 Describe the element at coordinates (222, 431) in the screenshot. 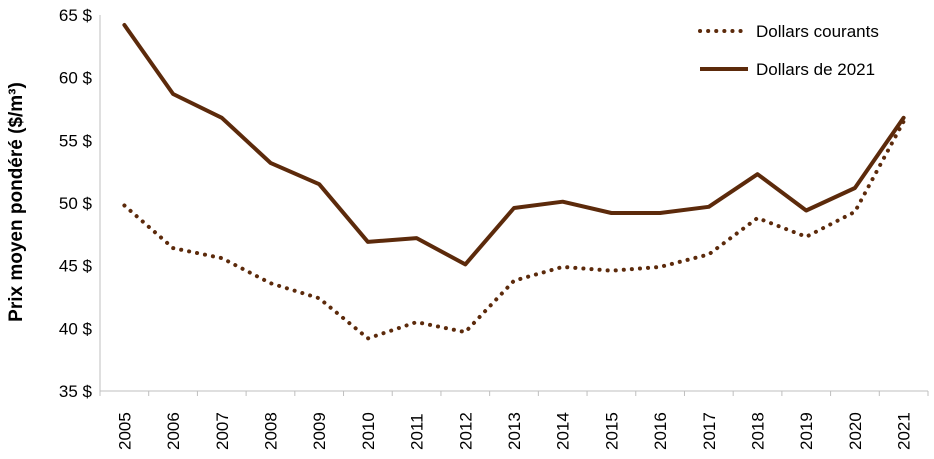

I see `x-tick-label: 2007` at that location.